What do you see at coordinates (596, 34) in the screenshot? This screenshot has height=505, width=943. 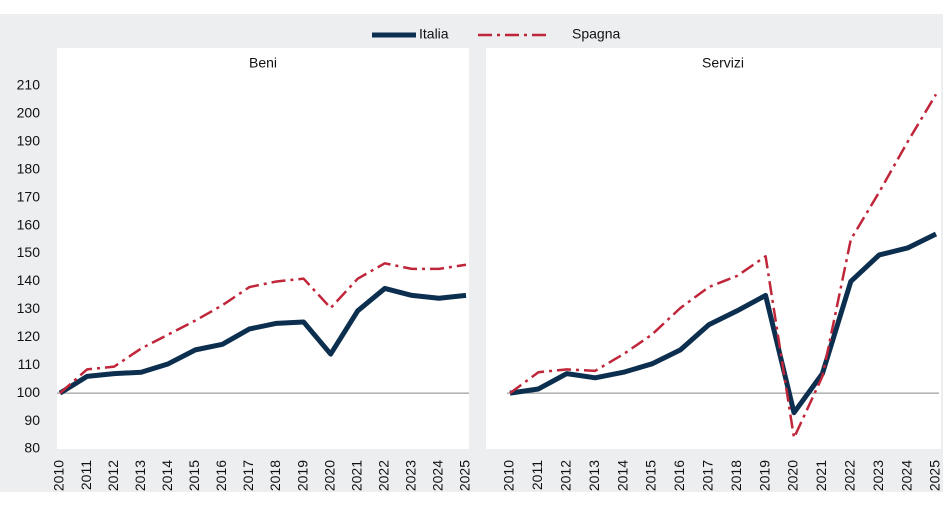 I see `legend-label: Spagna` at bounding box center [596, 34].